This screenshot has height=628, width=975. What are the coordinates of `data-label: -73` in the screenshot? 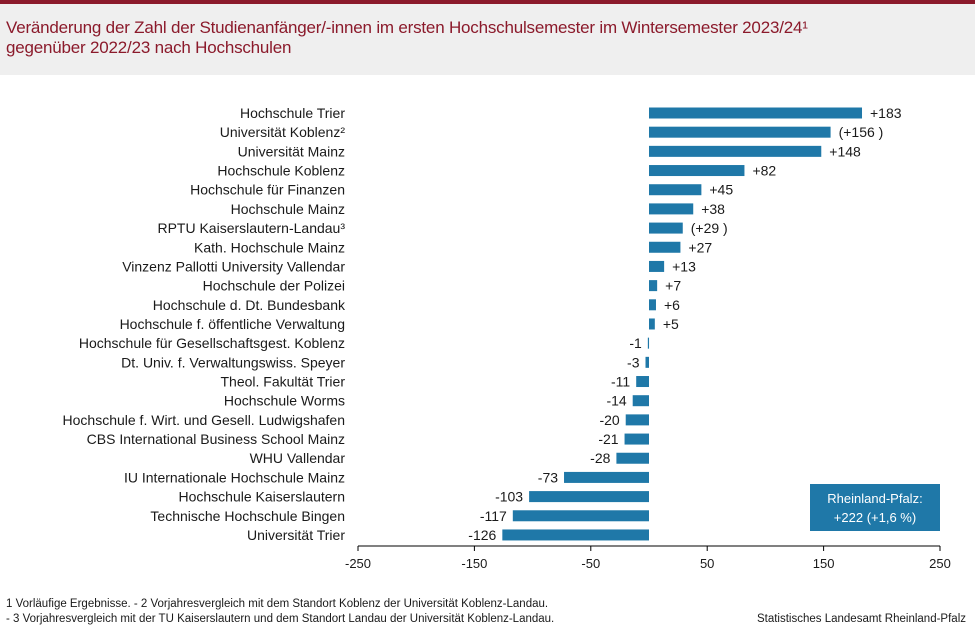 It's located at (548, 477).